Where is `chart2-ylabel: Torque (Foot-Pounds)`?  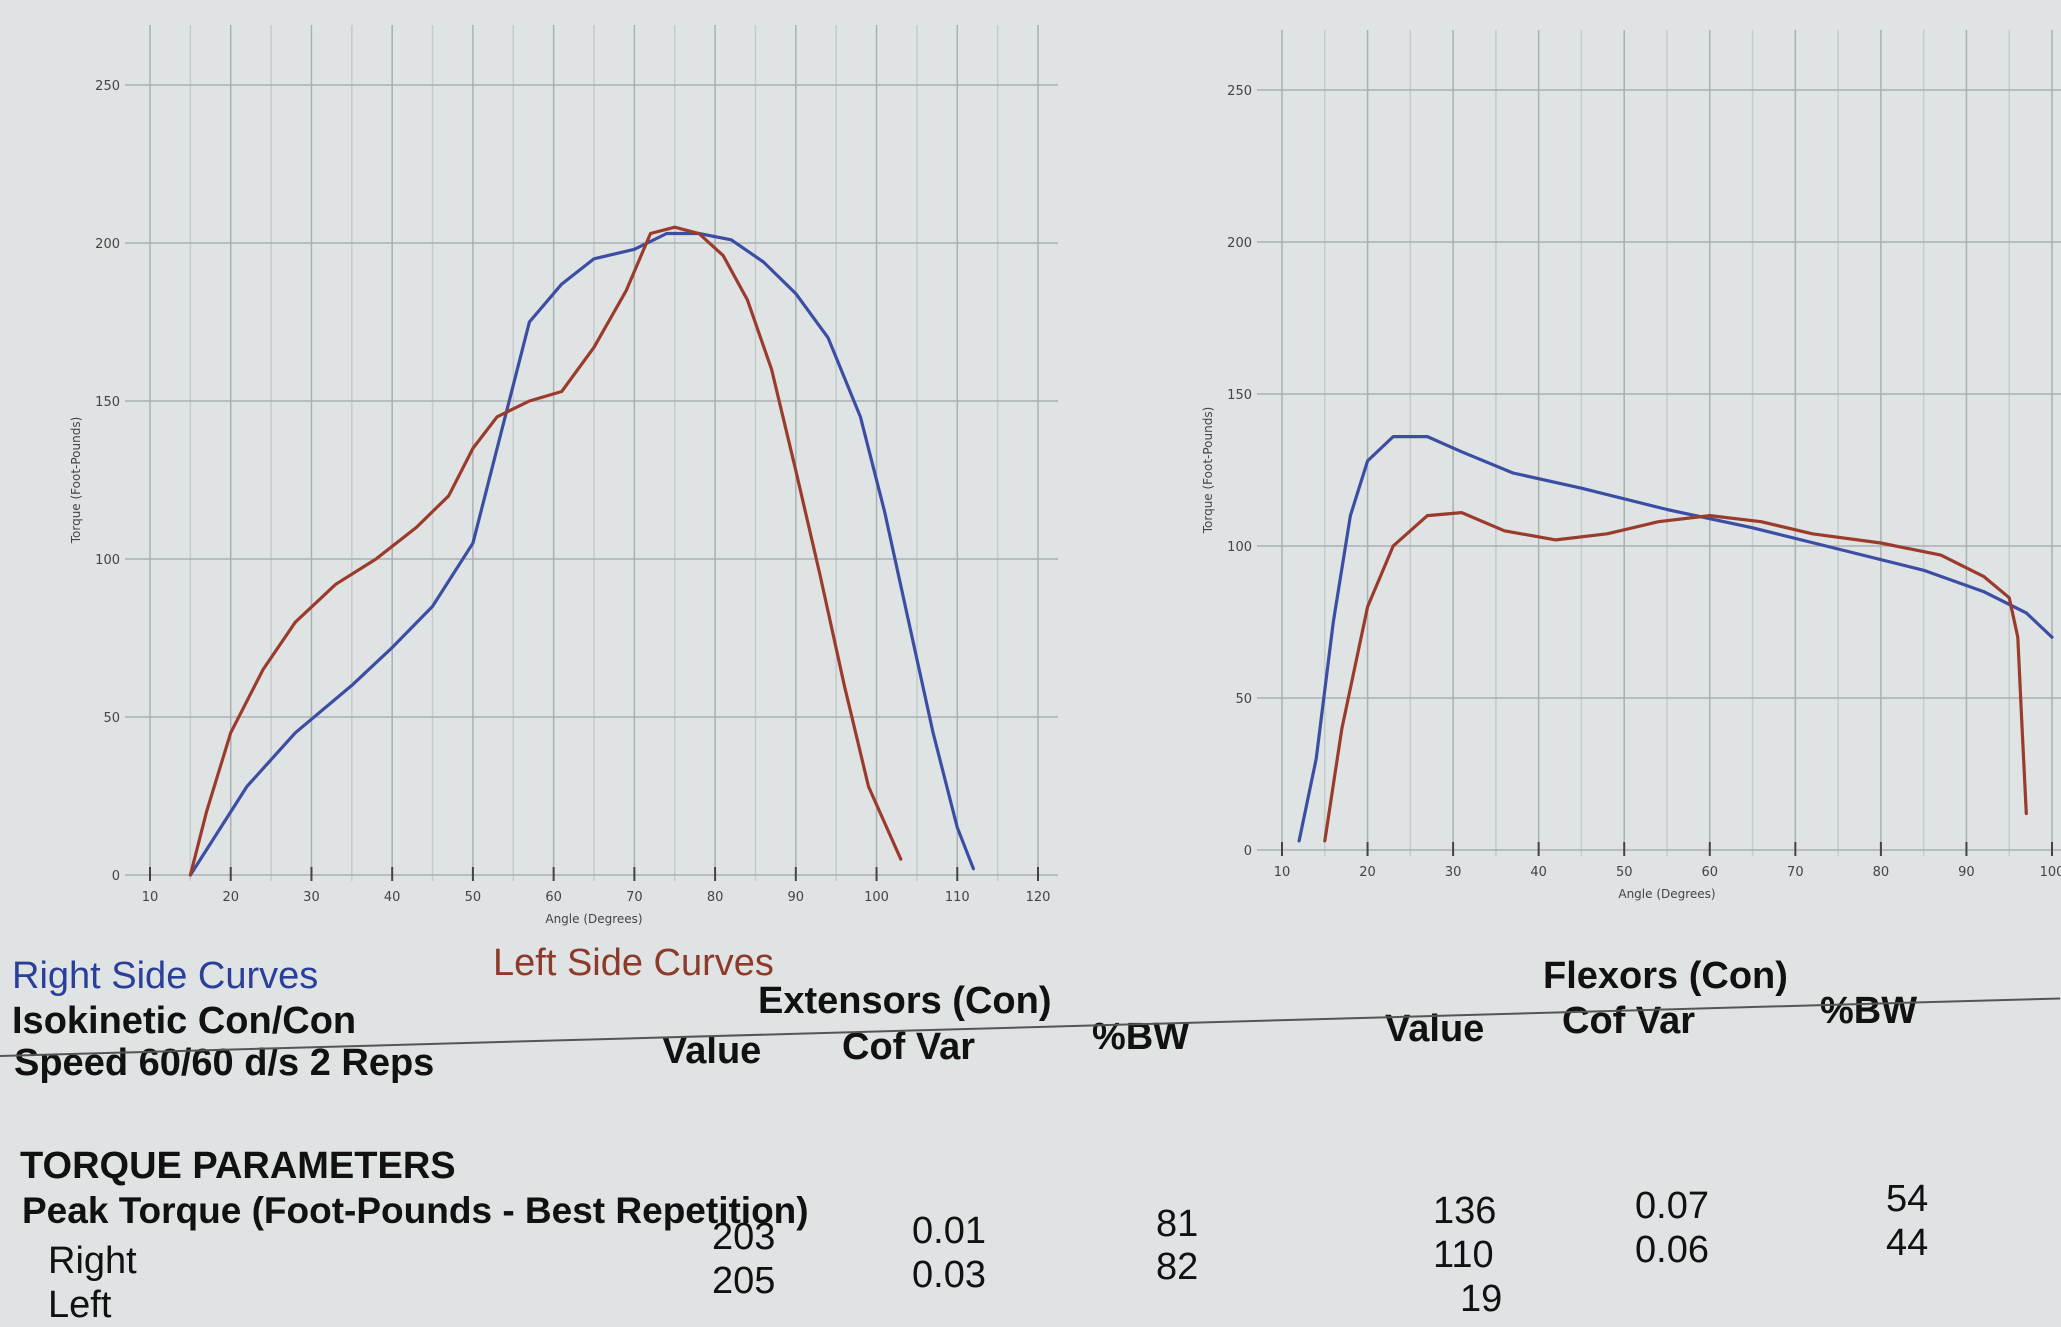 chart2-ylabel: Torque (Foot-Pounds) is located at coordinates (1208, 471).